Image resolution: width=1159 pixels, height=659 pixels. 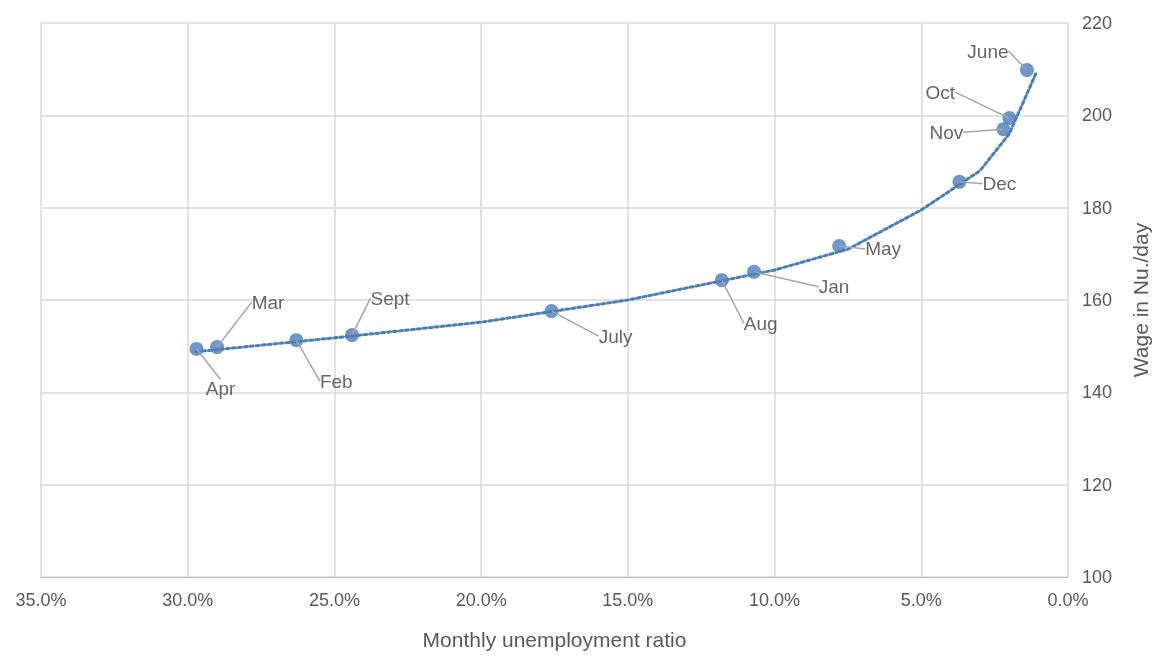 What do you see at coordinates (481, 600) in the screenshot?
I see `x-tick-label: 20.0%` at bounding box center [481, 600].